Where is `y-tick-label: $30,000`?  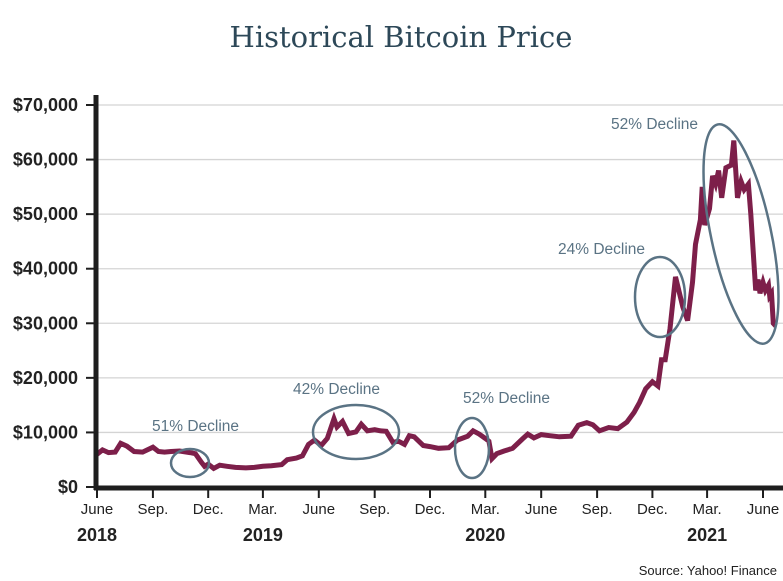
y-tick-label: $30,000 is located at coordinates (45, 323).